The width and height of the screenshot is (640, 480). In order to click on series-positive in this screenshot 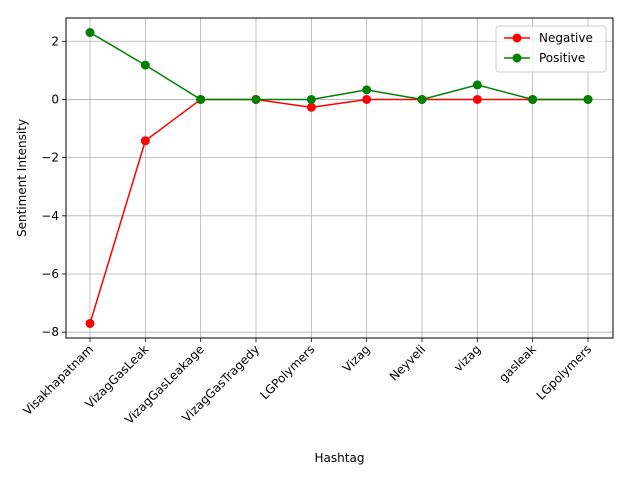, I will do `click(339, 66)`.